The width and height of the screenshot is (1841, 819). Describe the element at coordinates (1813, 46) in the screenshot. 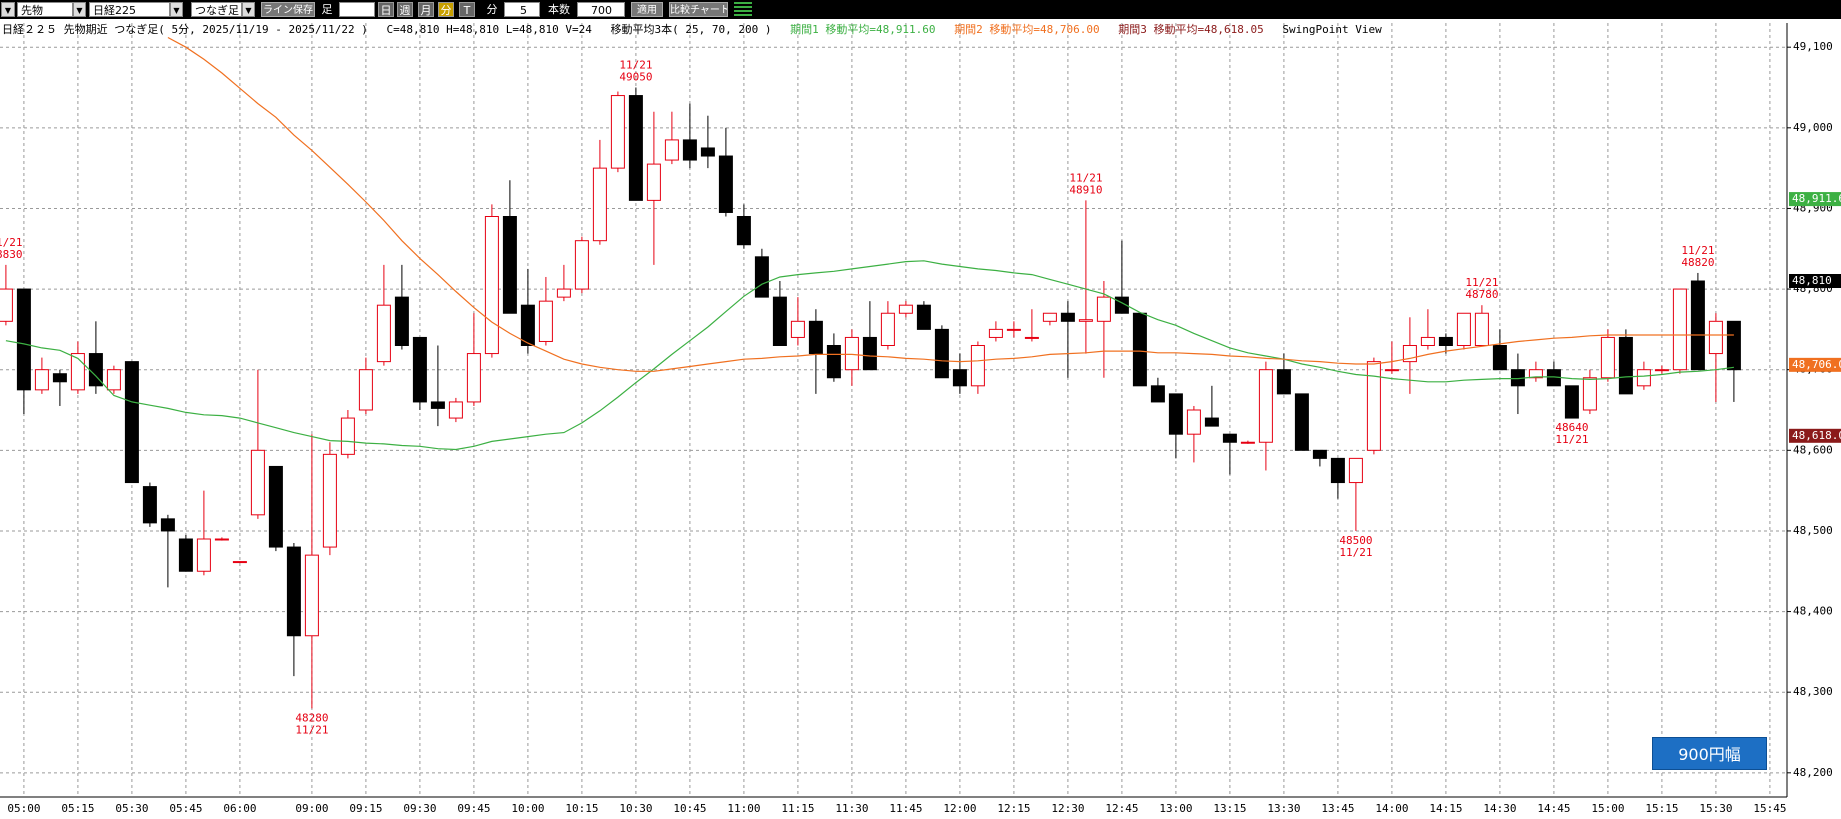

I see `y-tick-label: 49,100` at that location.